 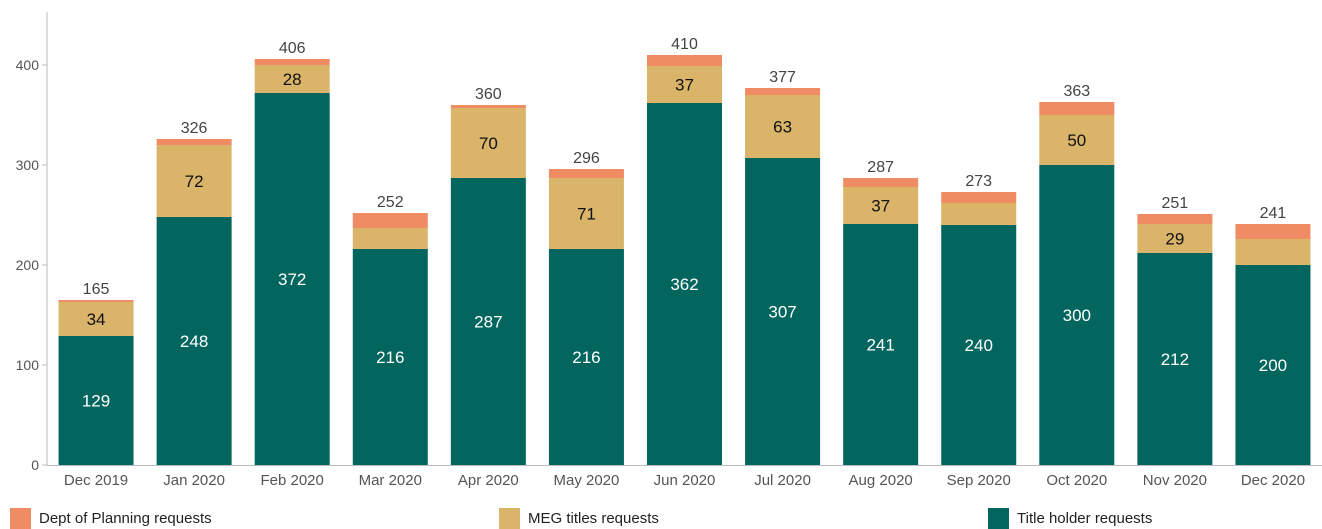 What do you see at coordinates (880, 167) in the screenshot?
I see `bar-total-label: 287` at bounding box center [880, 167].